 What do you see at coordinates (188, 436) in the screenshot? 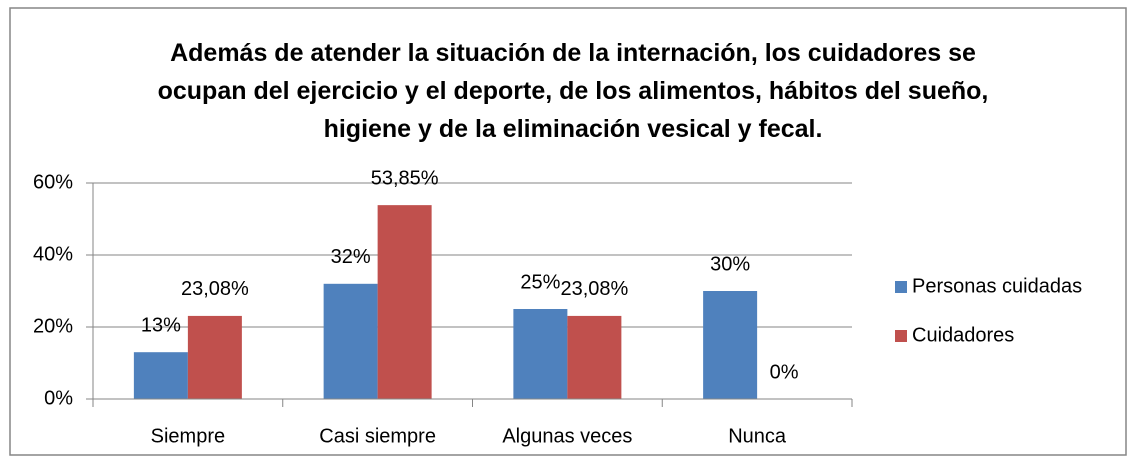
I see `x-tick-label: Siempre` at bounding box center [188, 436].